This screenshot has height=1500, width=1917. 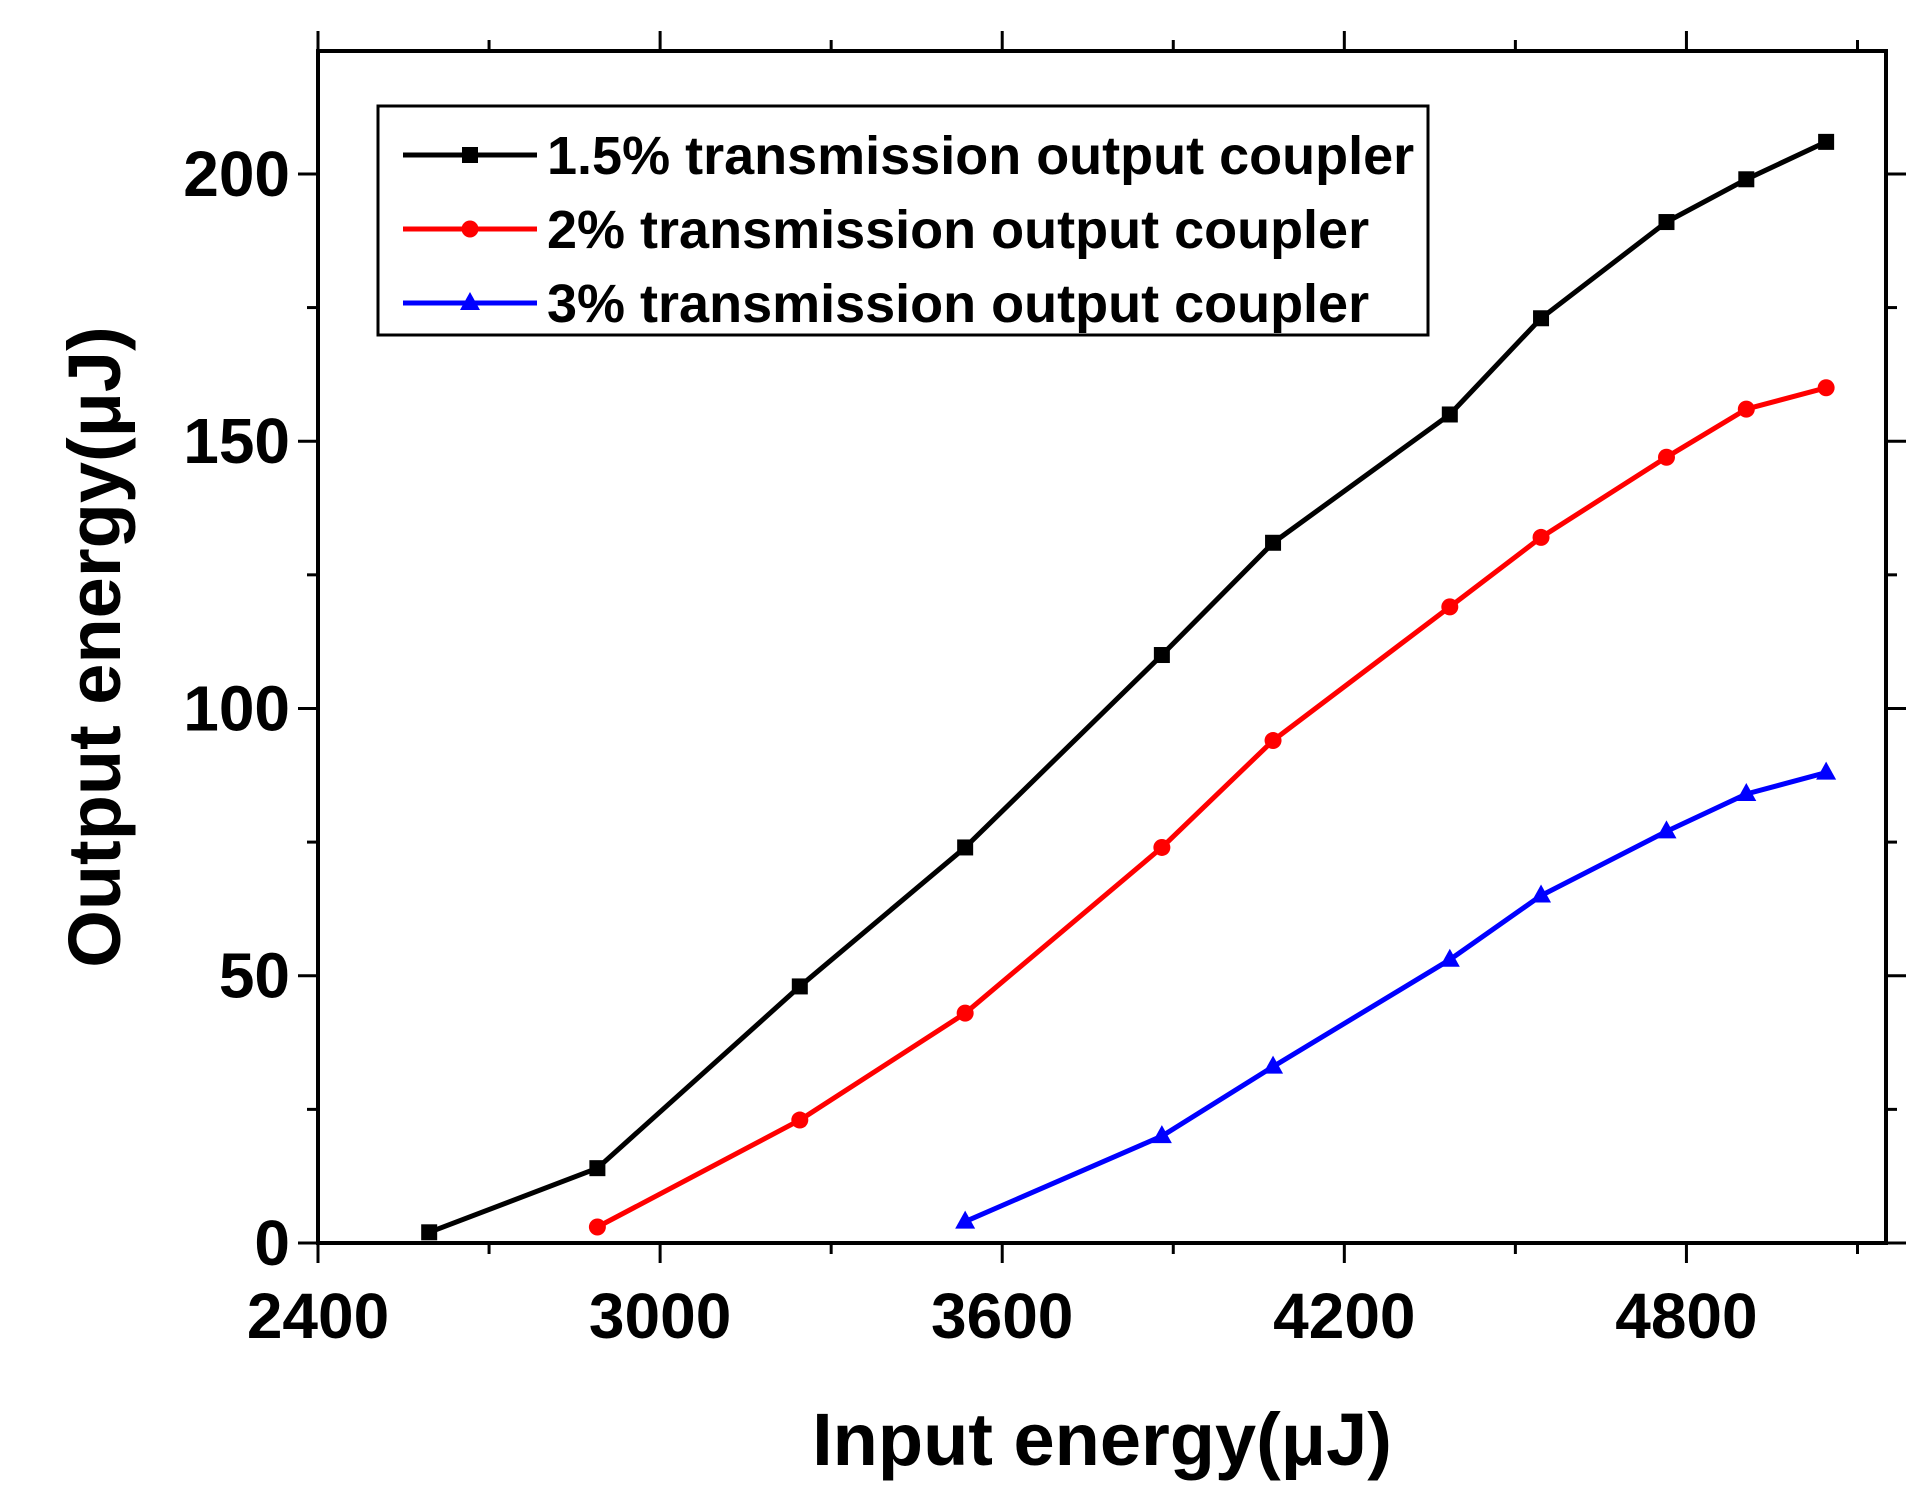 I want to click on x-tick-label: 3000, so click(x=660, y=1316).